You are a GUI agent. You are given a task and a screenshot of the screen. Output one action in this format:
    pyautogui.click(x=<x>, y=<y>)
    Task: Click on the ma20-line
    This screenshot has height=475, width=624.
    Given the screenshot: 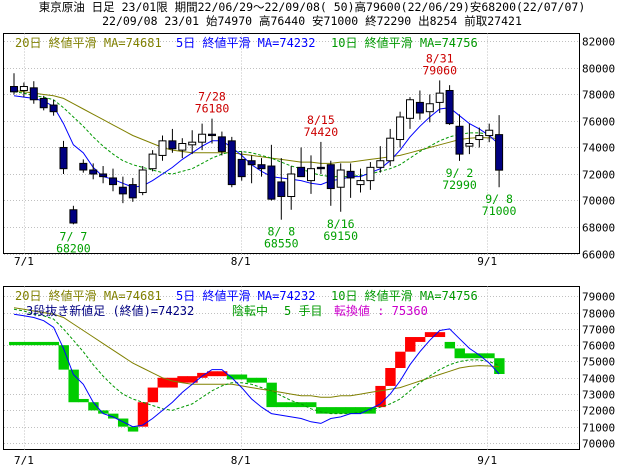 What is the action you would take?
    pyautogui.click(x=256, y=127)
    